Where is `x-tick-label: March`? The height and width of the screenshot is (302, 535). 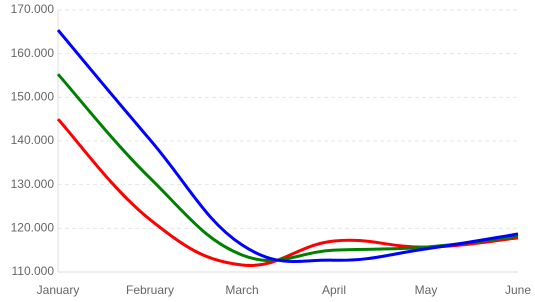 x-tick-label: March is located at coordinates (241, 290).